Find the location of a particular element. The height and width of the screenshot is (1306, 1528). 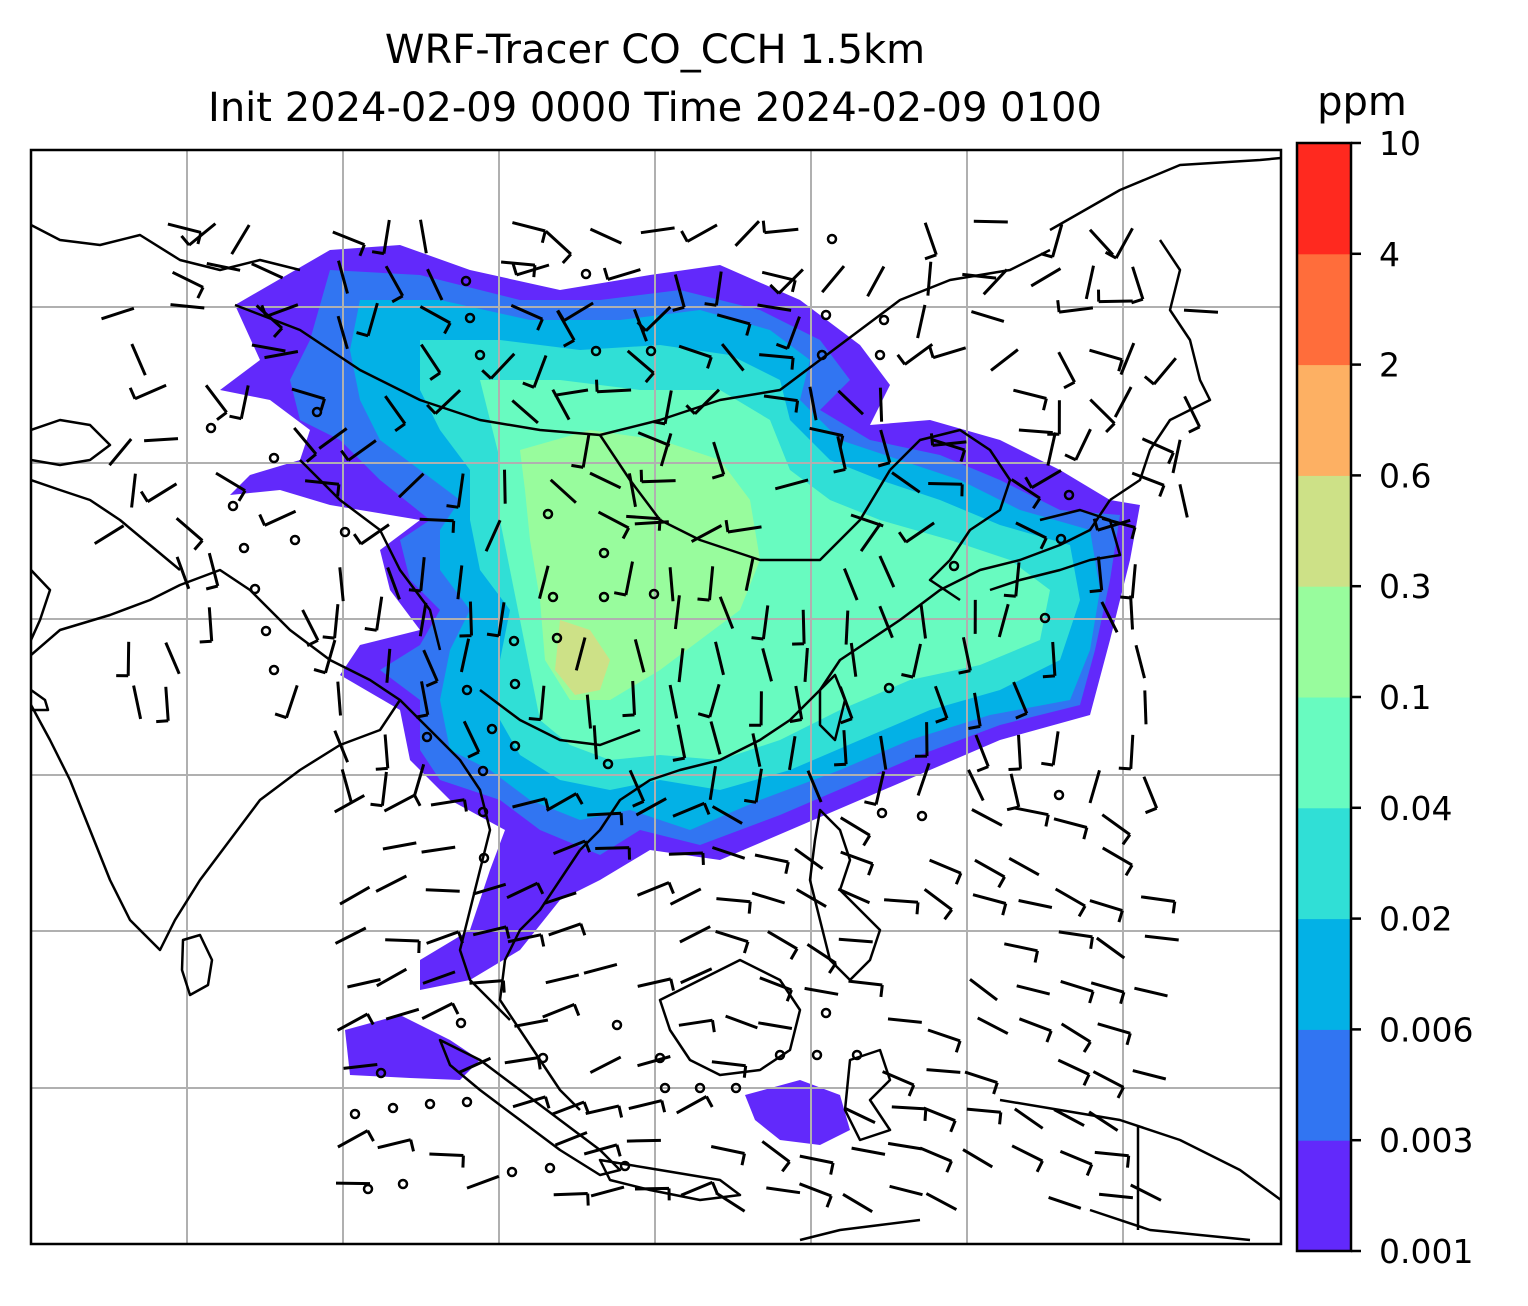

coast-pakistan is located at coordinates (106, 524).